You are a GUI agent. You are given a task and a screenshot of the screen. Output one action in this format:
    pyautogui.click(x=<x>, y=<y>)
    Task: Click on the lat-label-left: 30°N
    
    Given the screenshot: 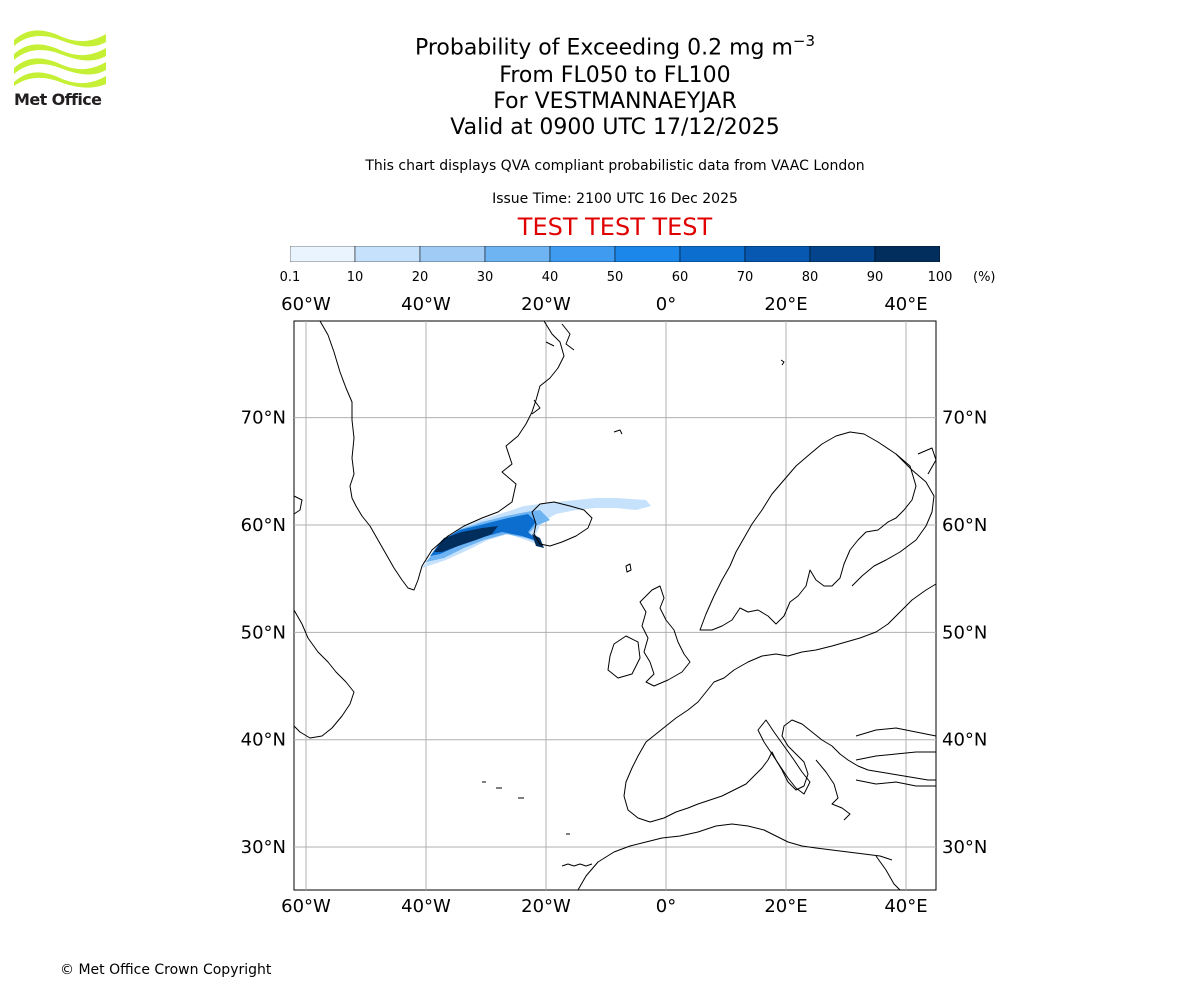 What is the action you would take?
    pyautogui.click(x=263, y=847)
    